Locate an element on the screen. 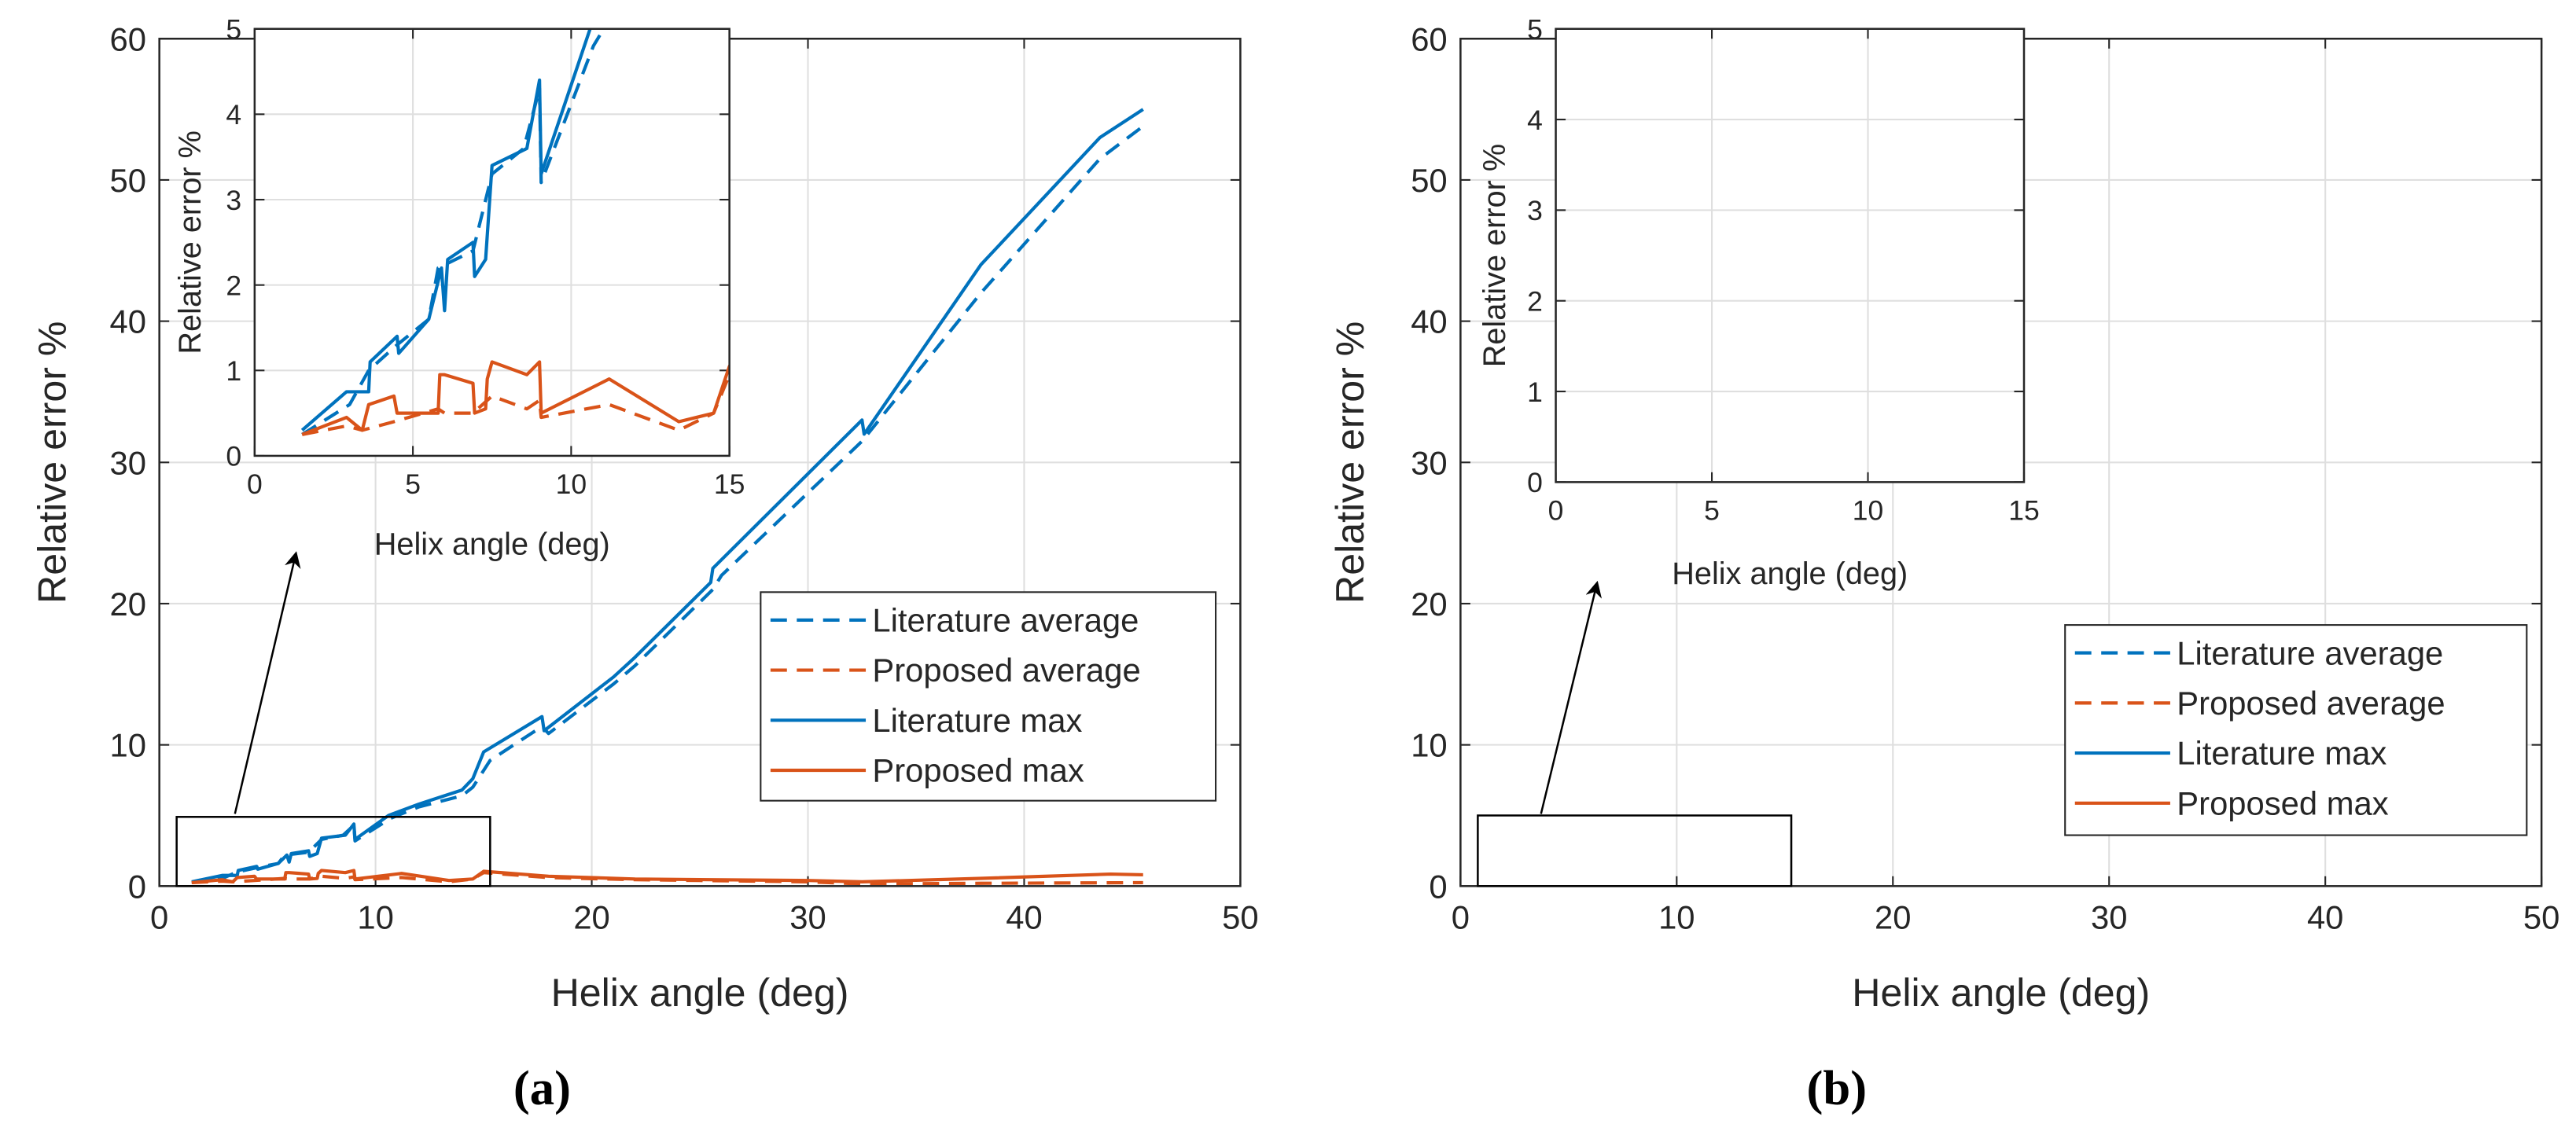 This screenshot has width=2576, height=1135. series-line-literature-max is located at coordinates (446, 230).